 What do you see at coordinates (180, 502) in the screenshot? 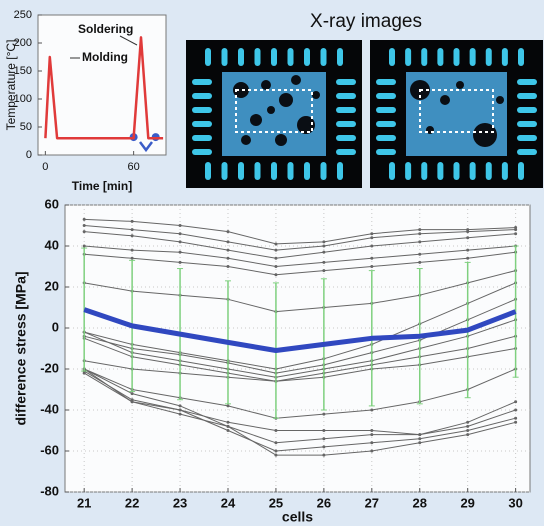
I see `x-tick-label: 23` at bounding box center [180, 502].